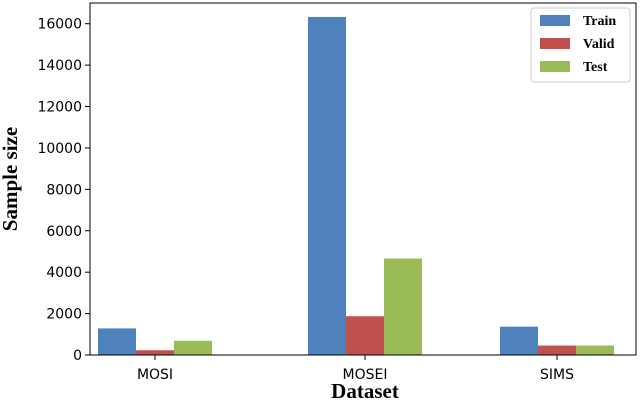  Describe the element at coordinates (77, 356) in the screenshot. I see `y-tick-label: 0` at that location.